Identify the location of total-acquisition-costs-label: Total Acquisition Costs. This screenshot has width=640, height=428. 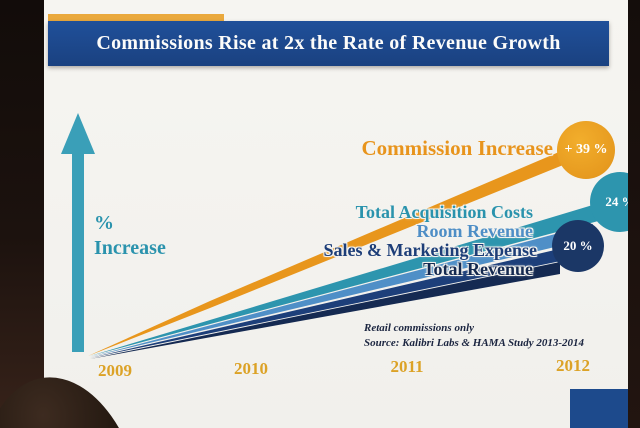
(444, 212).